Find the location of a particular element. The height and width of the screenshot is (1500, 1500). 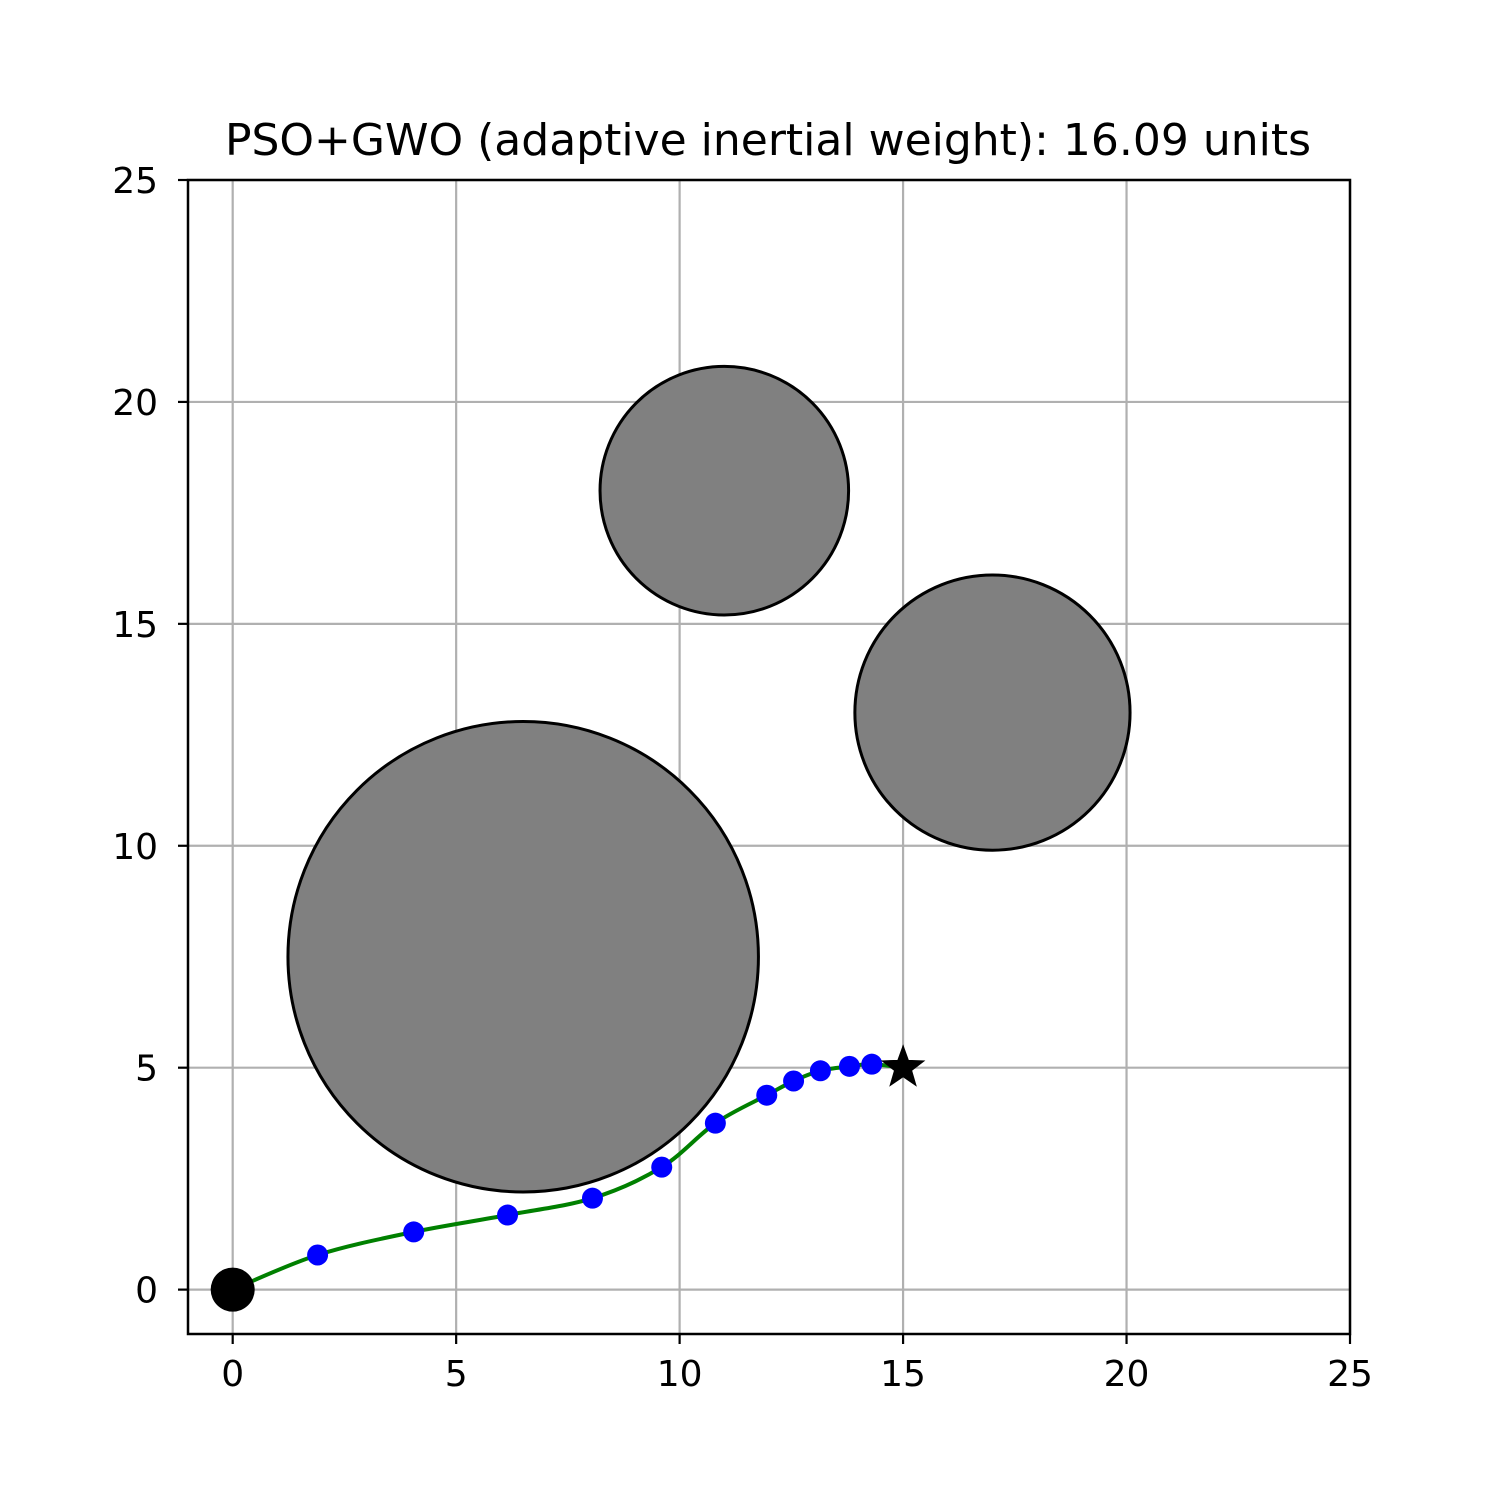

start-marker is located at coordinates (232, 1289).